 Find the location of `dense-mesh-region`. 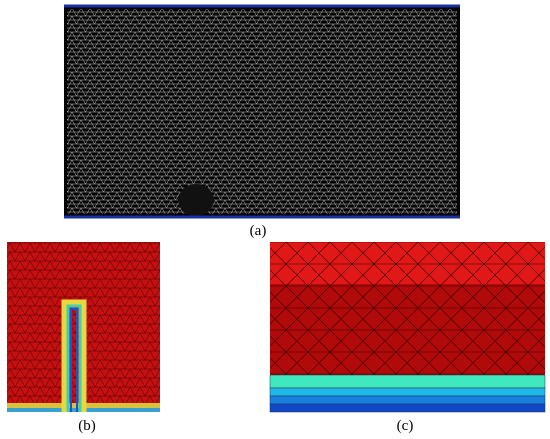

dense-mesh-region is located at coordinates (196, 200).